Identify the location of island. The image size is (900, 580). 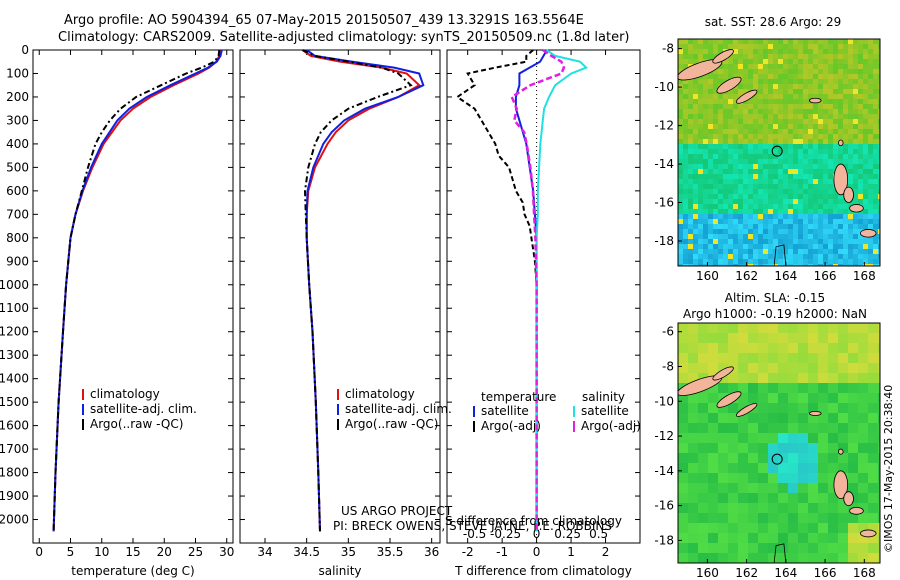
(723, 56).